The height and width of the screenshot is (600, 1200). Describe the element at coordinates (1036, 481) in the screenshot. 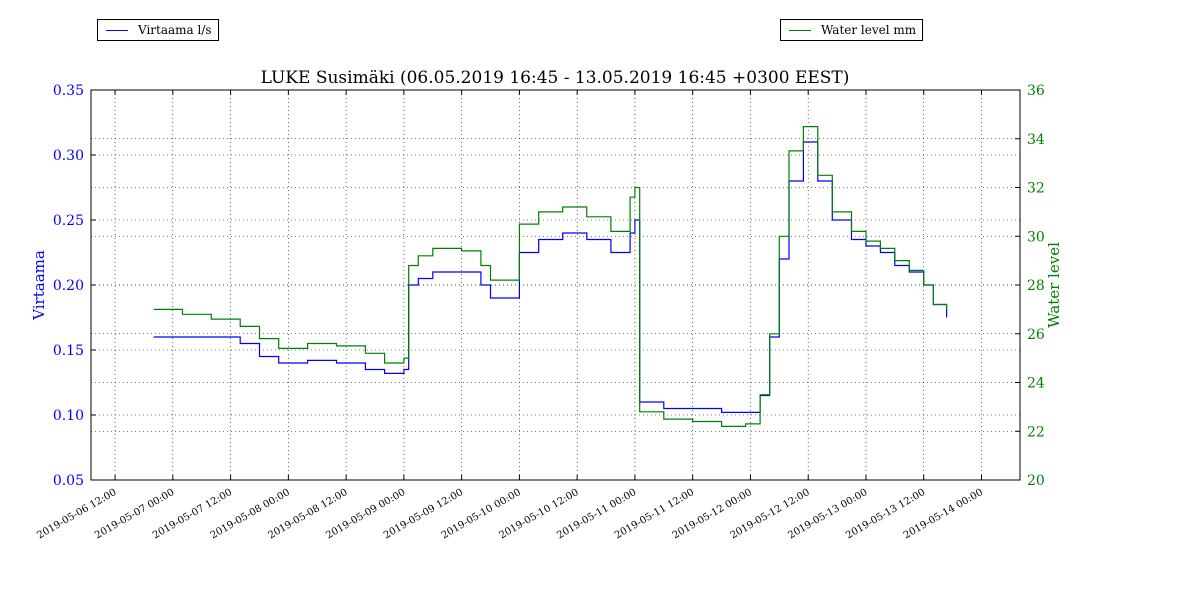

I see `y-tick-label-right: 20` at that location.